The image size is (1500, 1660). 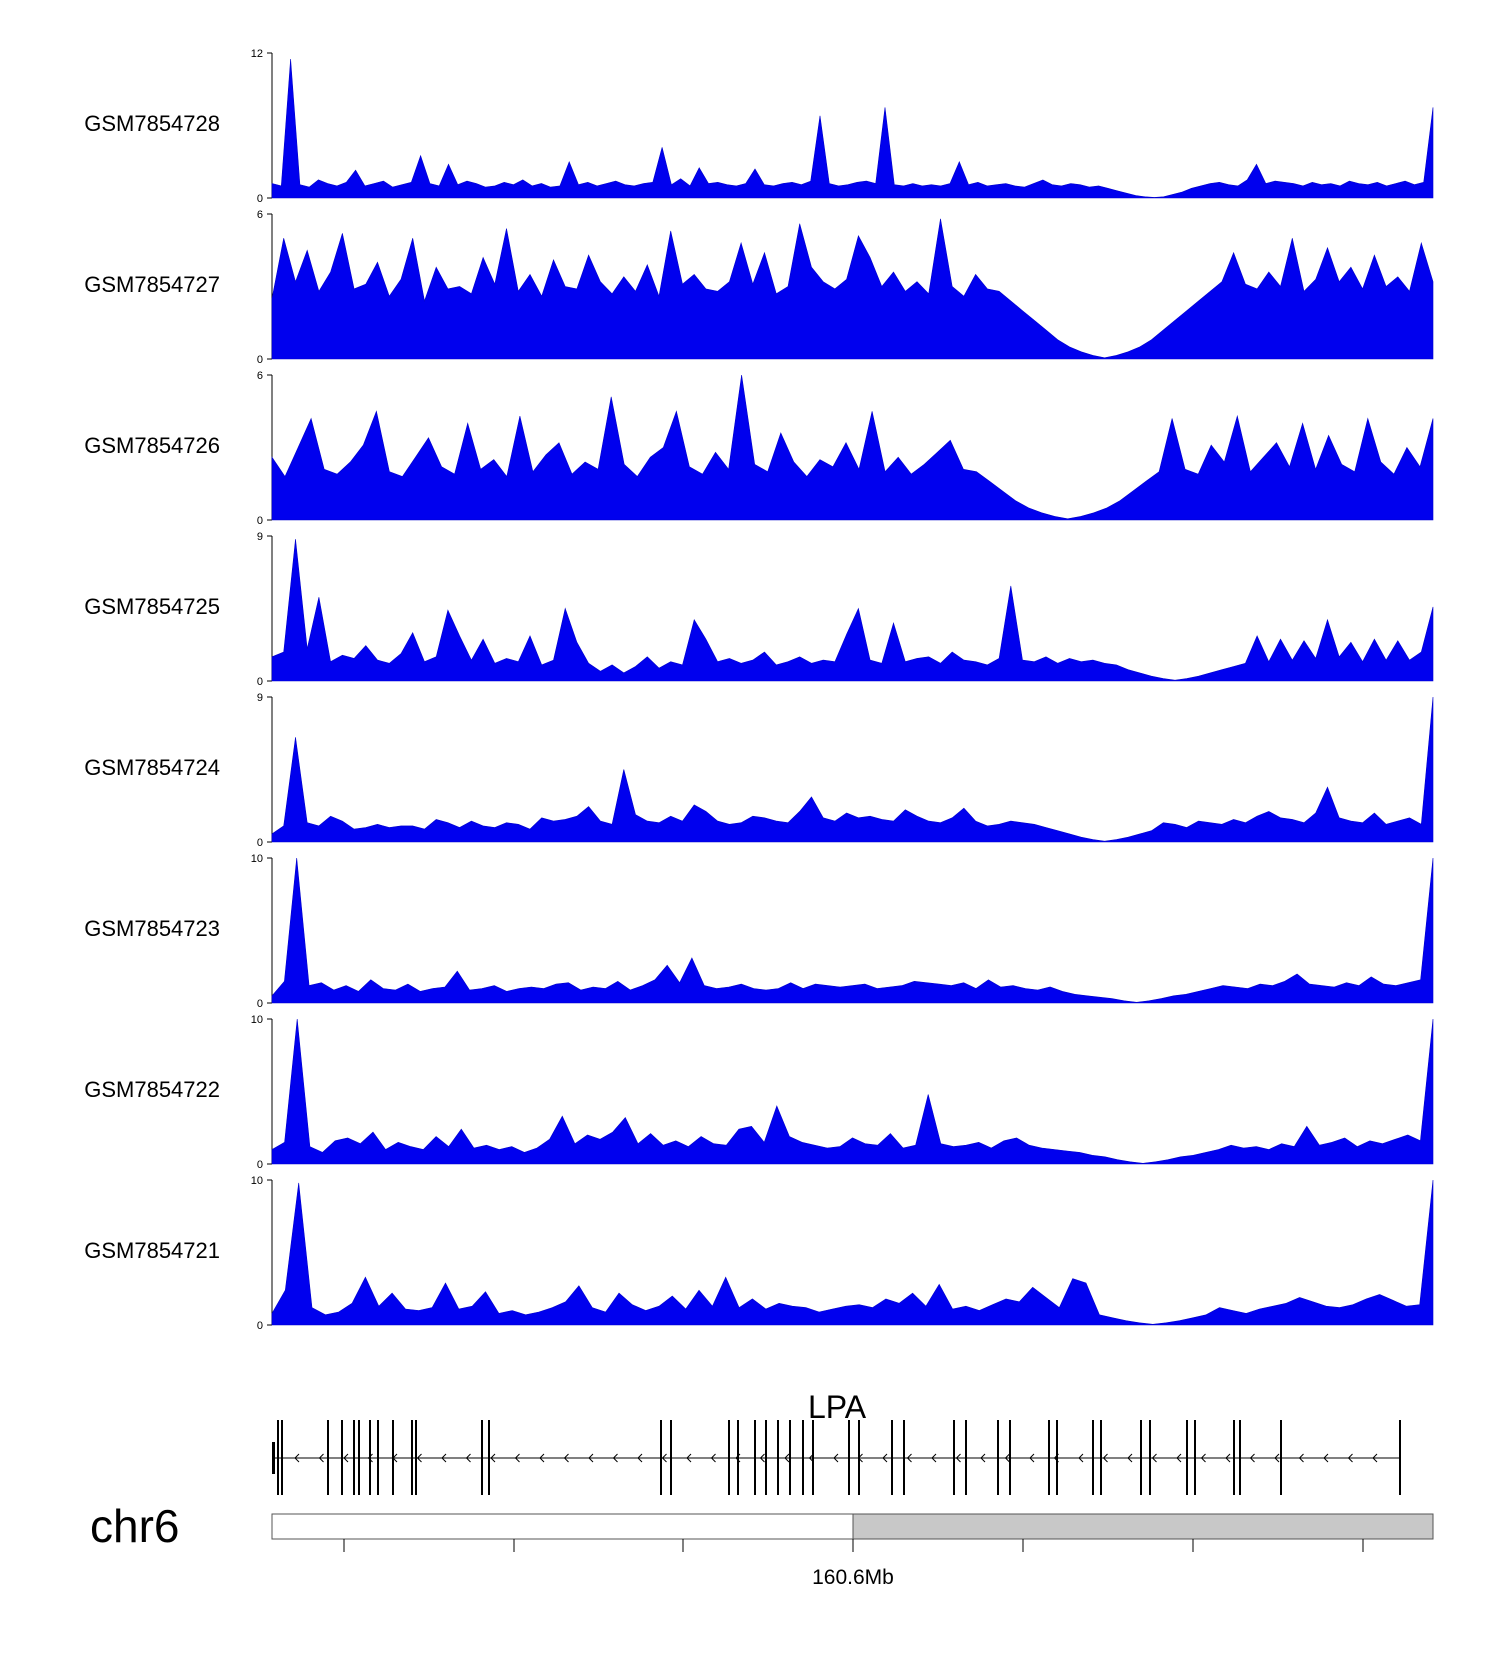 What do you see at coordinates (152, 1250) in the screenshot?
I see `track-label: GSM7854721` at bounding box center [152, 1250].